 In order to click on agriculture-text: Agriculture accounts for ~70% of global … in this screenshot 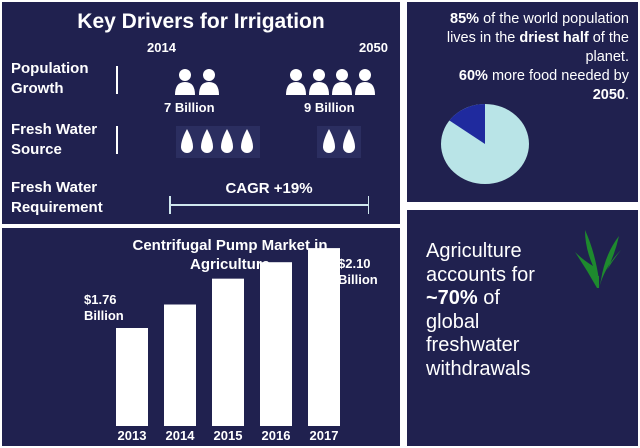, I will do `click(480, 310)`.